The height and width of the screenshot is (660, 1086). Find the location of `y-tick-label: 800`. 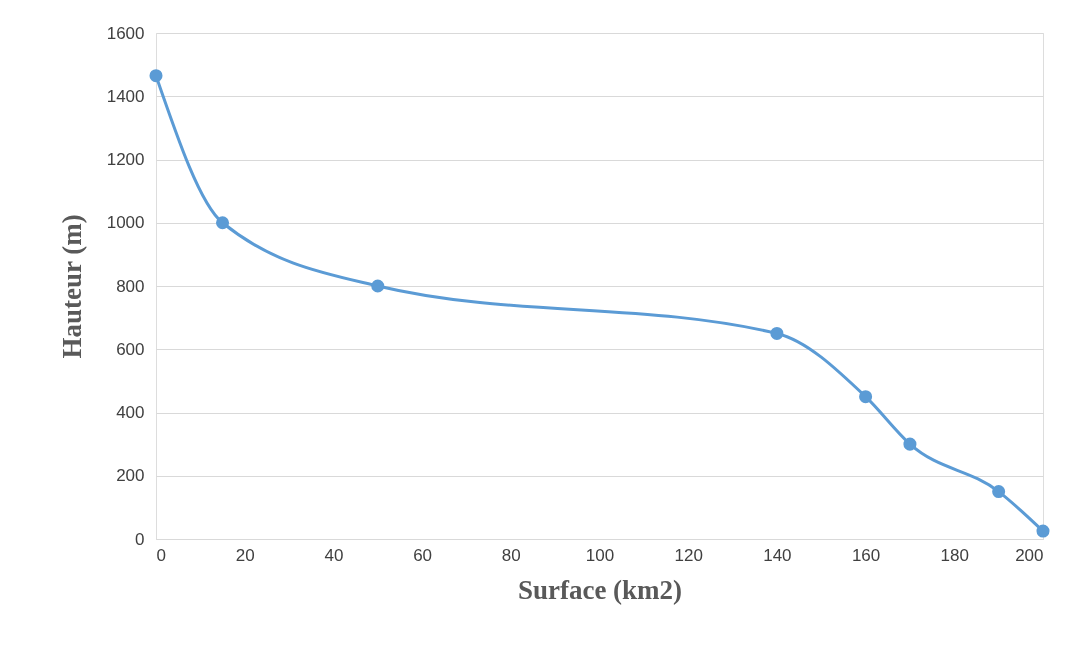

y-tick-label: 800 is located at coordinates (130, 286).